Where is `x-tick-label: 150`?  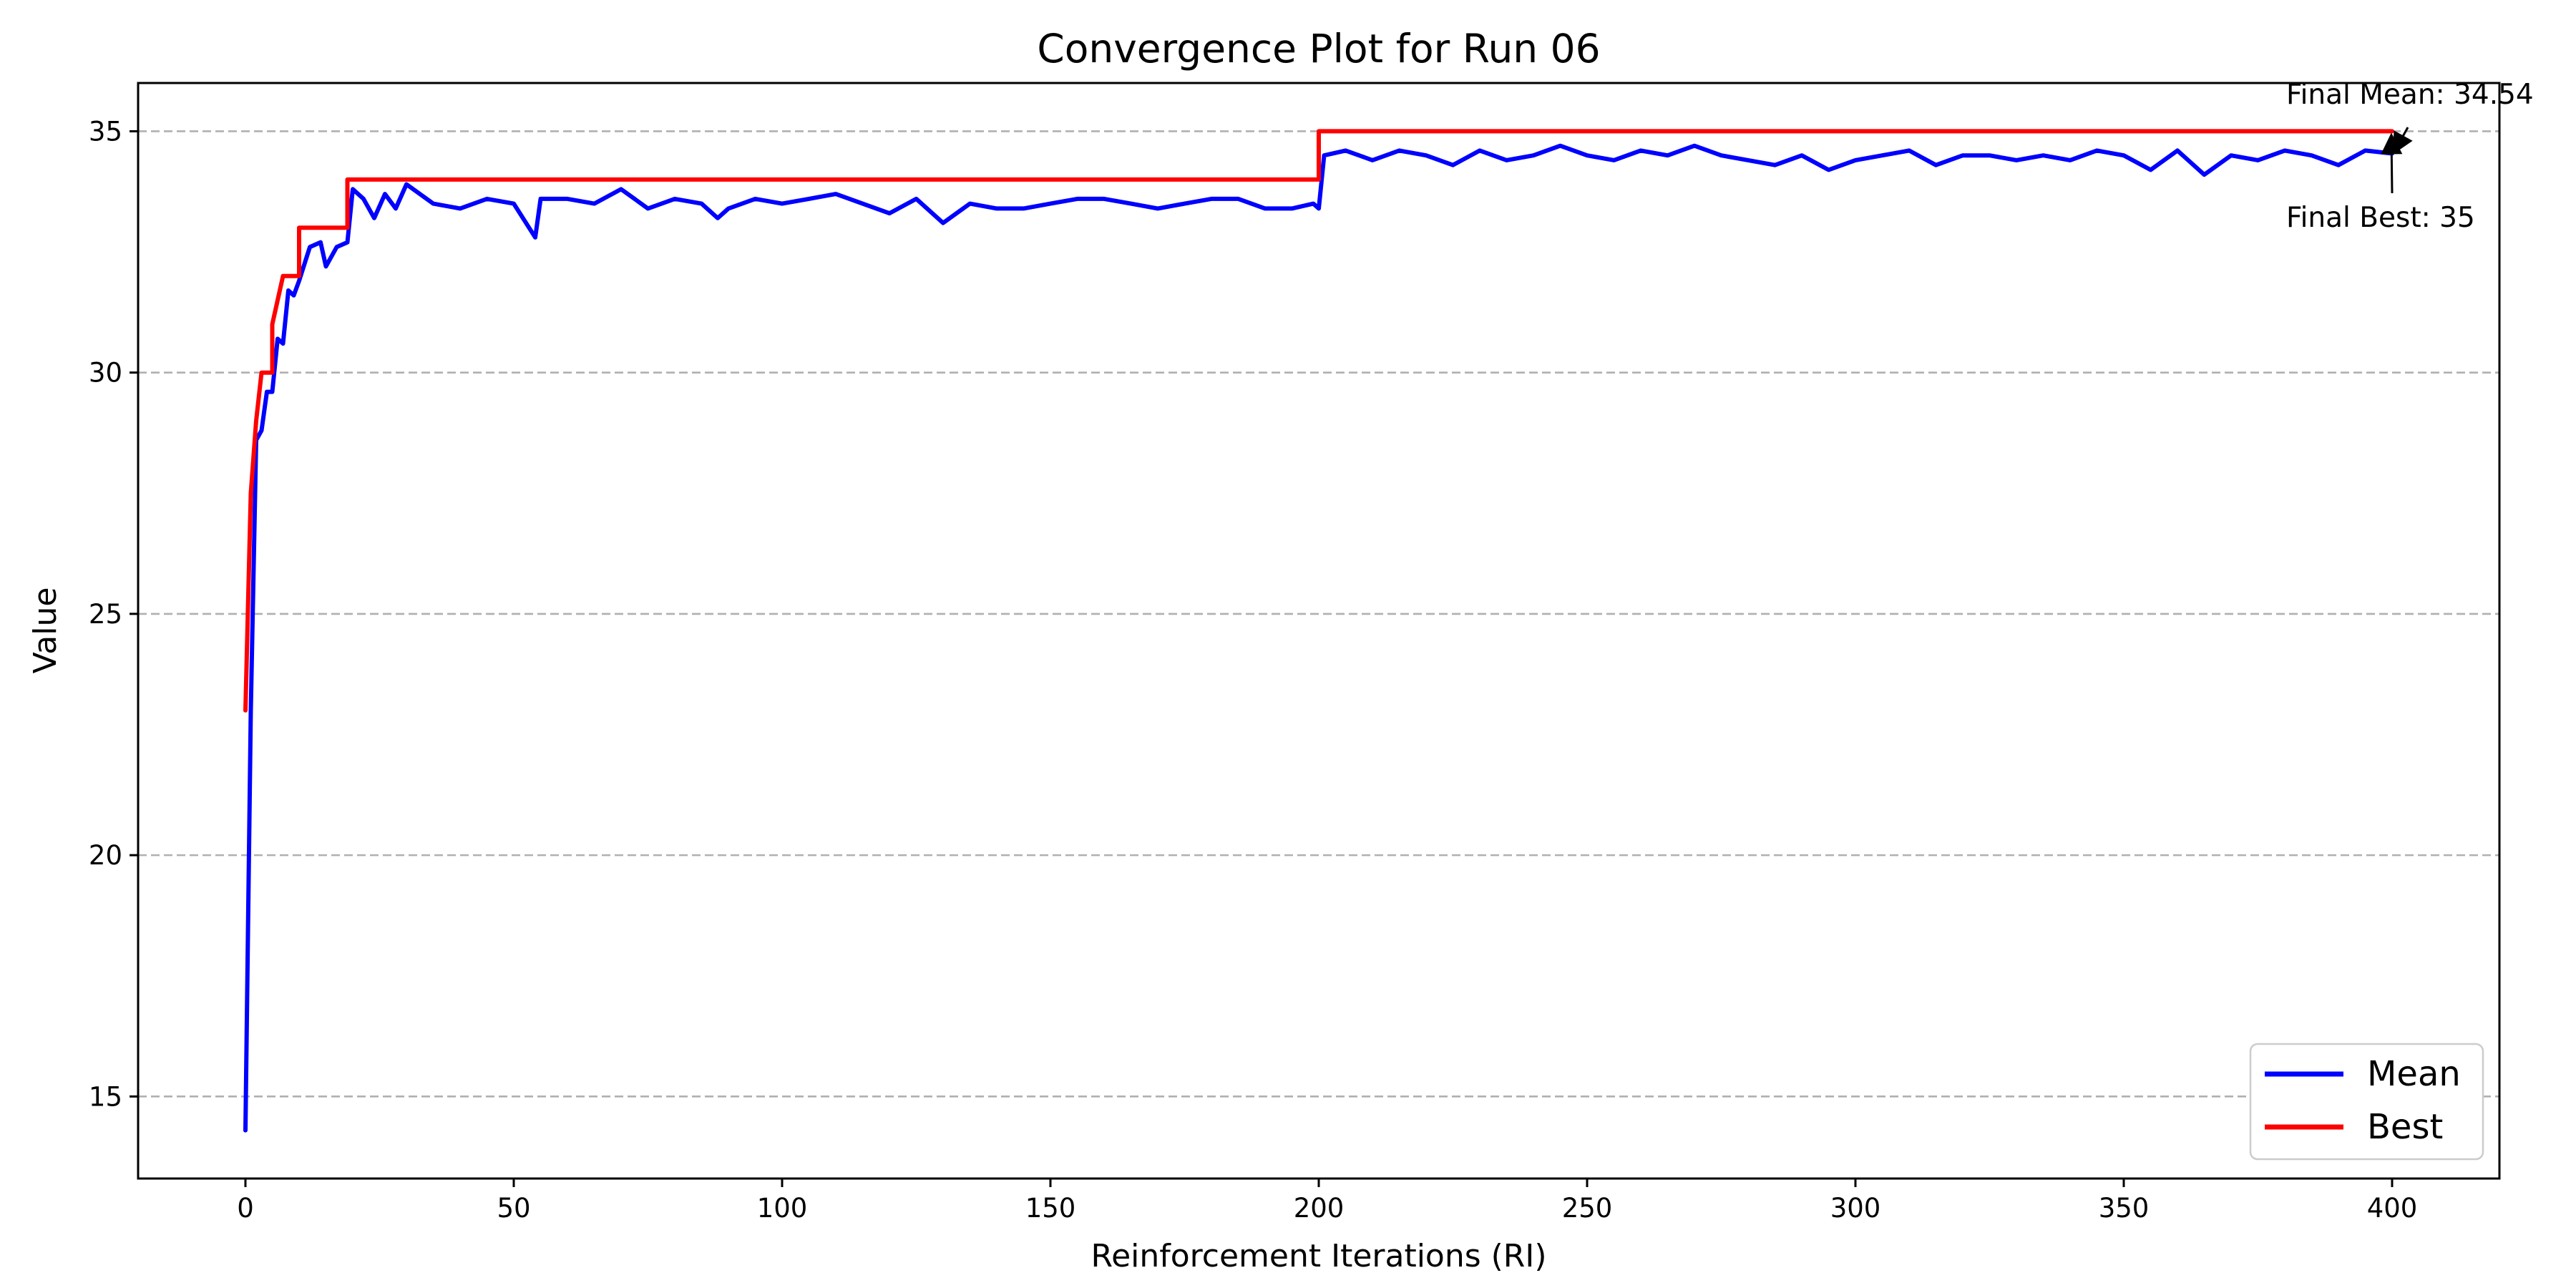 x-tick-label: 150 is located at coordinates (1050, 1208).